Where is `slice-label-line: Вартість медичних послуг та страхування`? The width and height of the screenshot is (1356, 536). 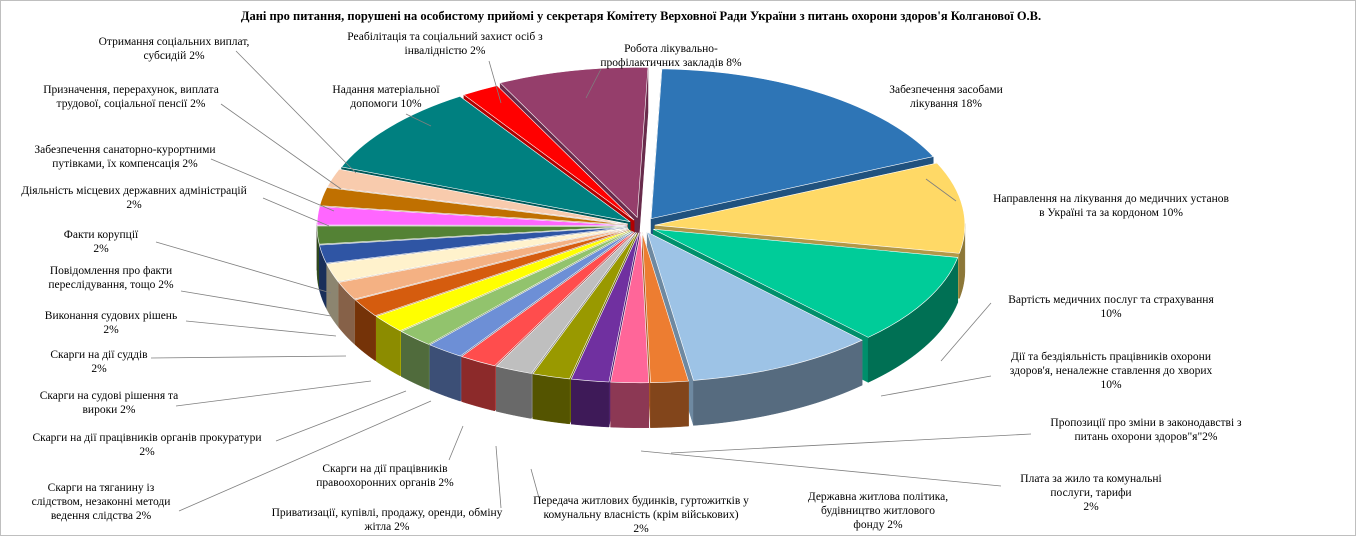
slice-label-line: Вартість медичних послуг та страхування is located at coordinates (1111, 300).